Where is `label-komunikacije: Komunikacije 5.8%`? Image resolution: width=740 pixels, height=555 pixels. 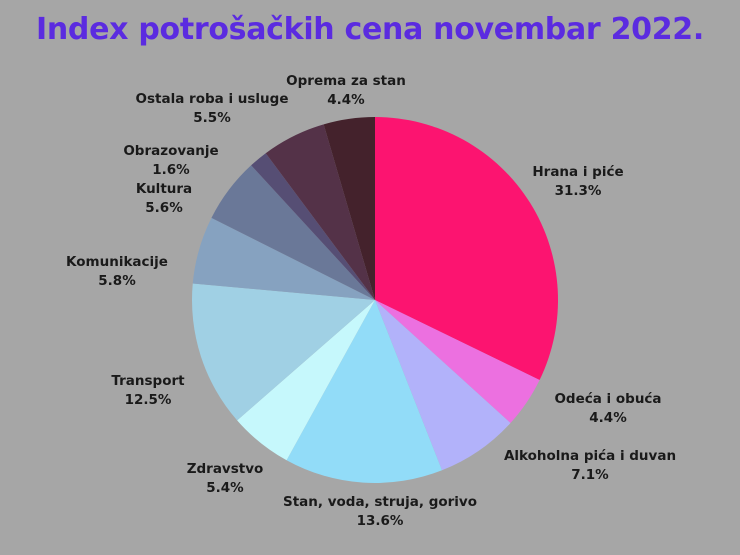 label-komunikacije: Komunikacije 5.8% is located at coordinates (117, 271).